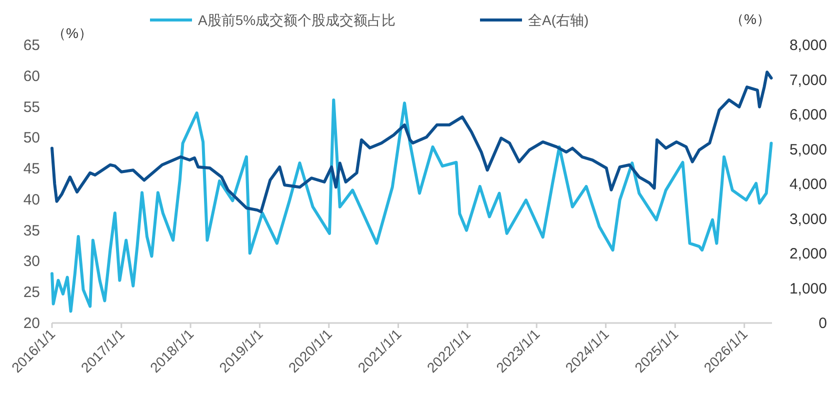  What do you see at coordinates (72, 33) in the screenshot?
I see `y-axis-title: （%）` at bounding box center [72, 33].